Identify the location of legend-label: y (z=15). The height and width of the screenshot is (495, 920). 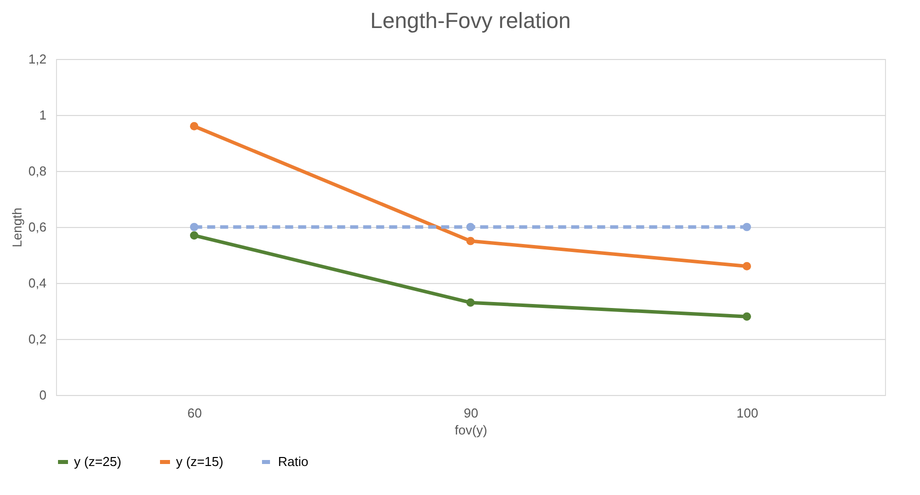
(200, 461).